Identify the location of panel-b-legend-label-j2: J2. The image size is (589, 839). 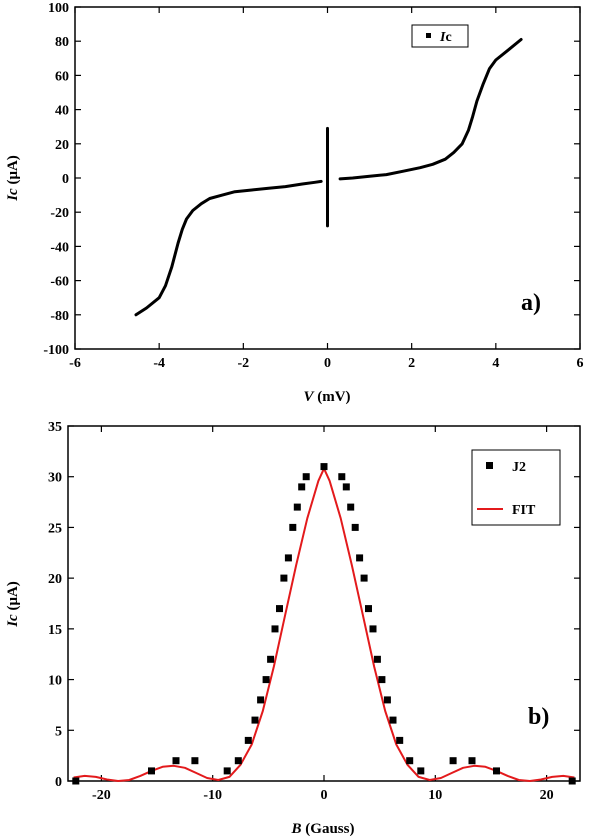
(519, 467).